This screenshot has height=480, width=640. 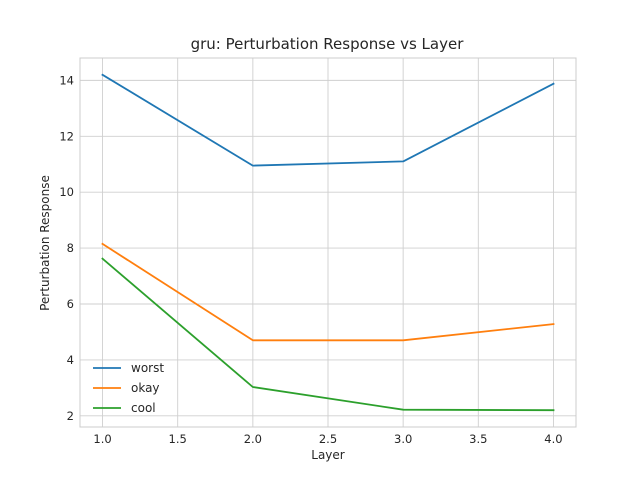 I want to click on y-tick-label: 10, so click(x=66, y=192).